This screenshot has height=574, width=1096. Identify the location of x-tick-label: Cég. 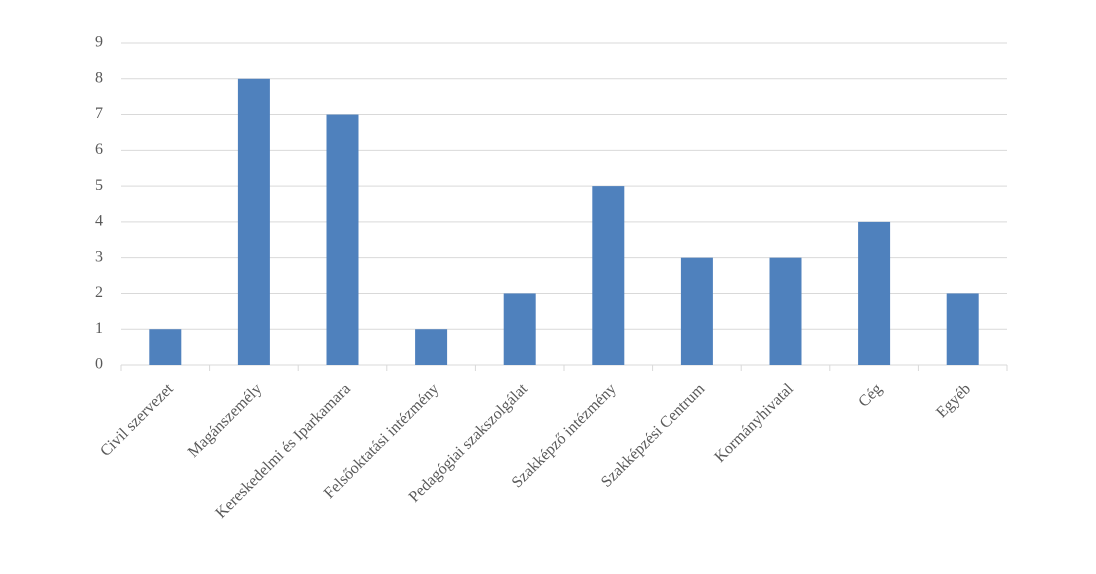
(870, 395).